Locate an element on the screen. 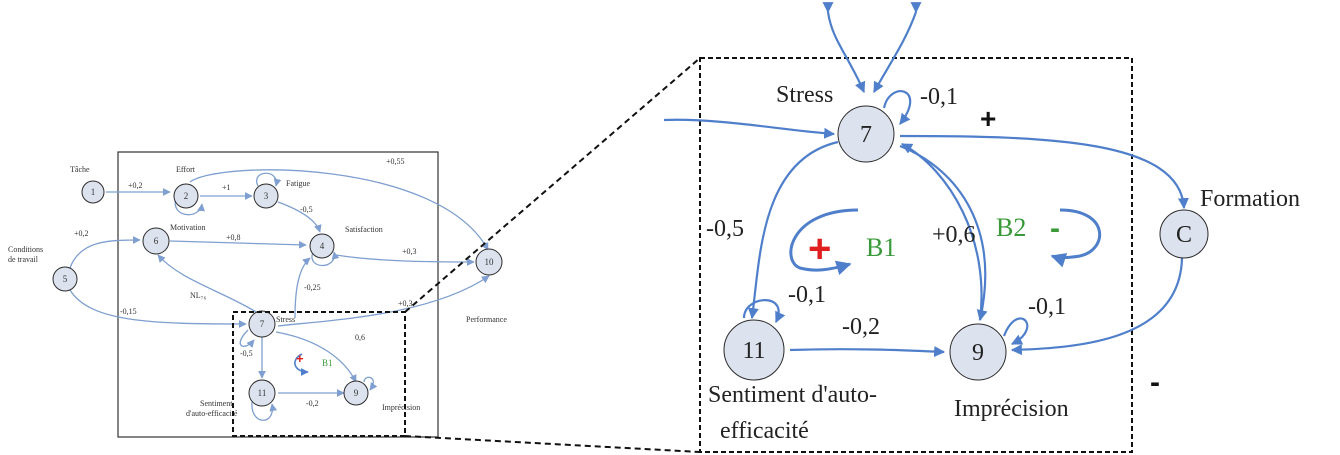 This screenshot has height=455, width=1340. loop-arrow-b2-big is located at coordinates (1076, 238).